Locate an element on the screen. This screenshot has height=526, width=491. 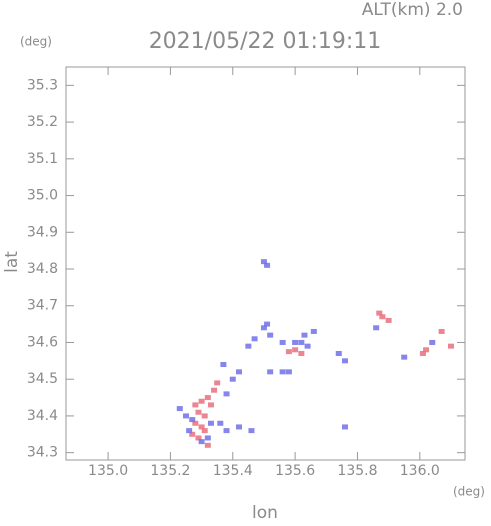
x-axis-label: lon is located at coordinates (265, 512).